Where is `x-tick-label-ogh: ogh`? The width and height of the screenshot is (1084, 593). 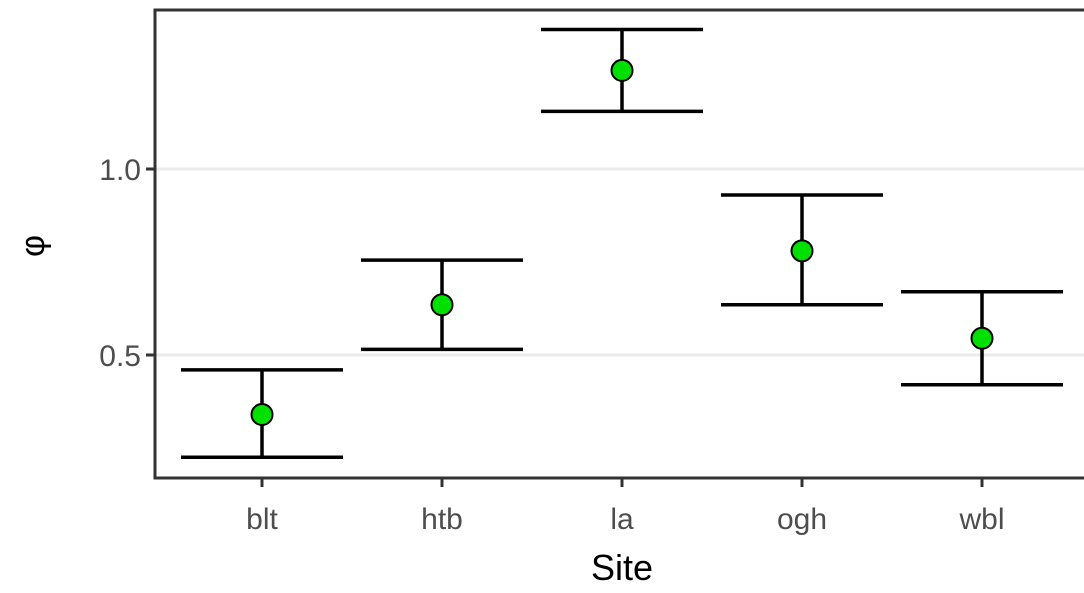
x-tick-label-ogh: ogh is located at coordinates (802, 519).